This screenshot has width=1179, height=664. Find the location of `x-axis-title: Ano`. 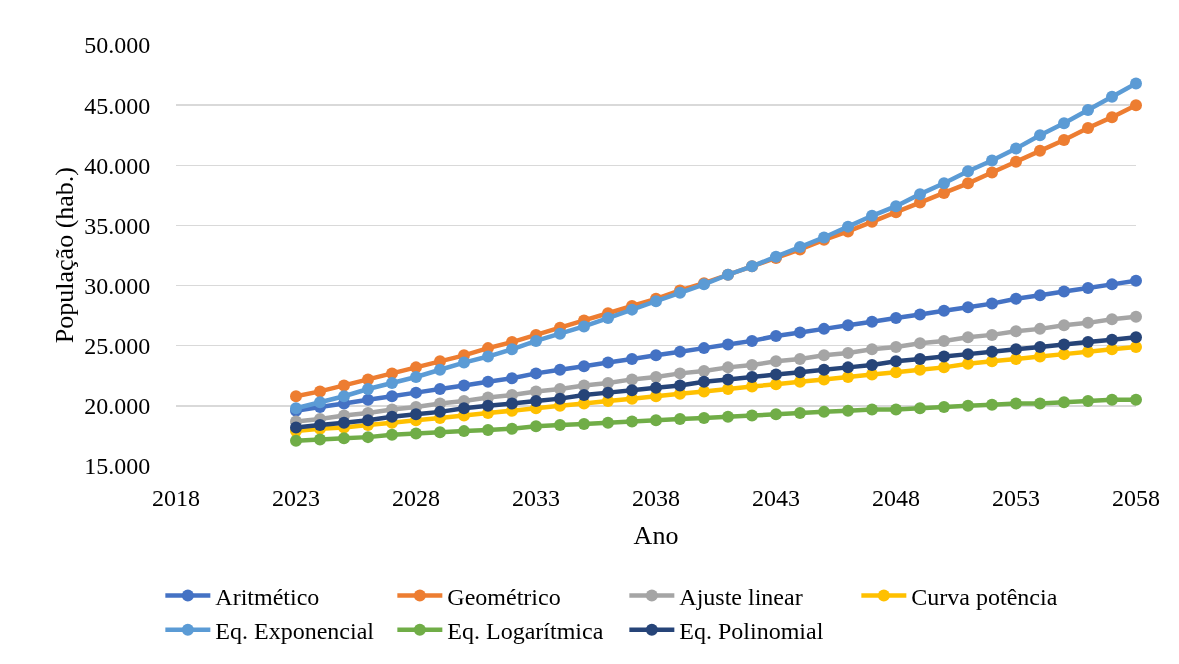

x-axis-title: Ano is located at coordinates (656, 536).